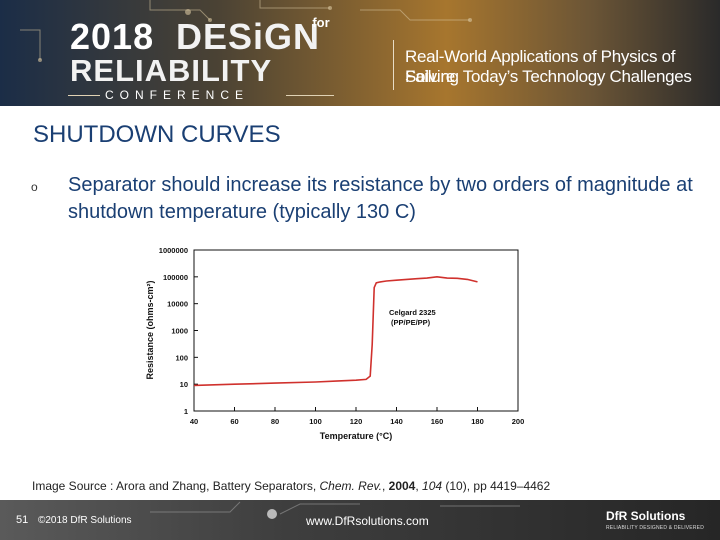  What do you see at coordinates (321, 22) in the screenshot?
I see `banner-for-word: for` at bounding box center [321, 22].